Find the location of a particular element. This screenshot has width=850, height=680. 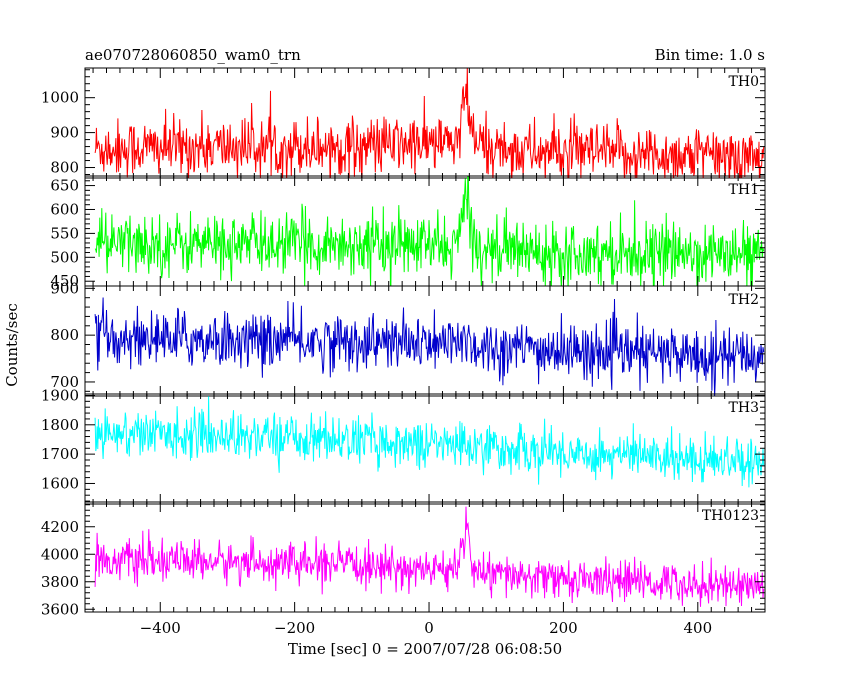

panel-label-th0: TH0 is located at coordinates (744, 82).